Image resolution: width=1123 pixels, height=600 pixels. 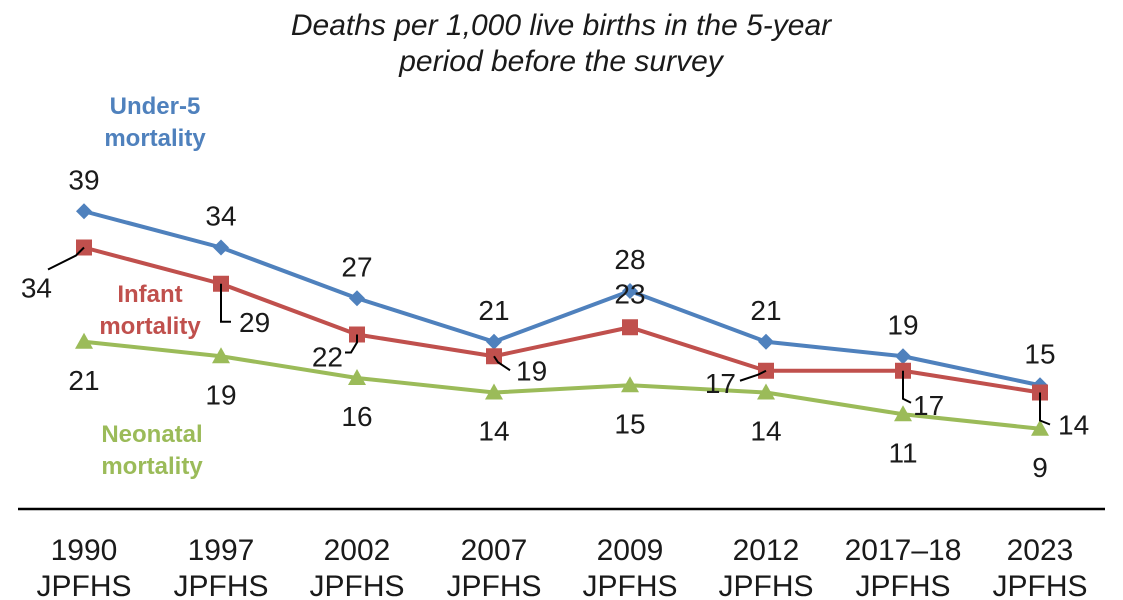 I want to click on data-label: 16, so click(x=356, y=416).